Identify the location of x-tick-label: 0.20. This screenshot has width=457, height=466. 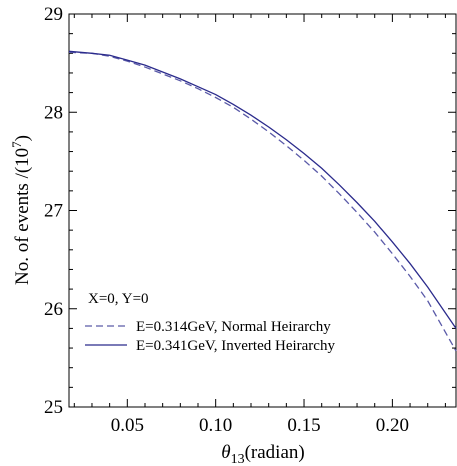
(392, 425).